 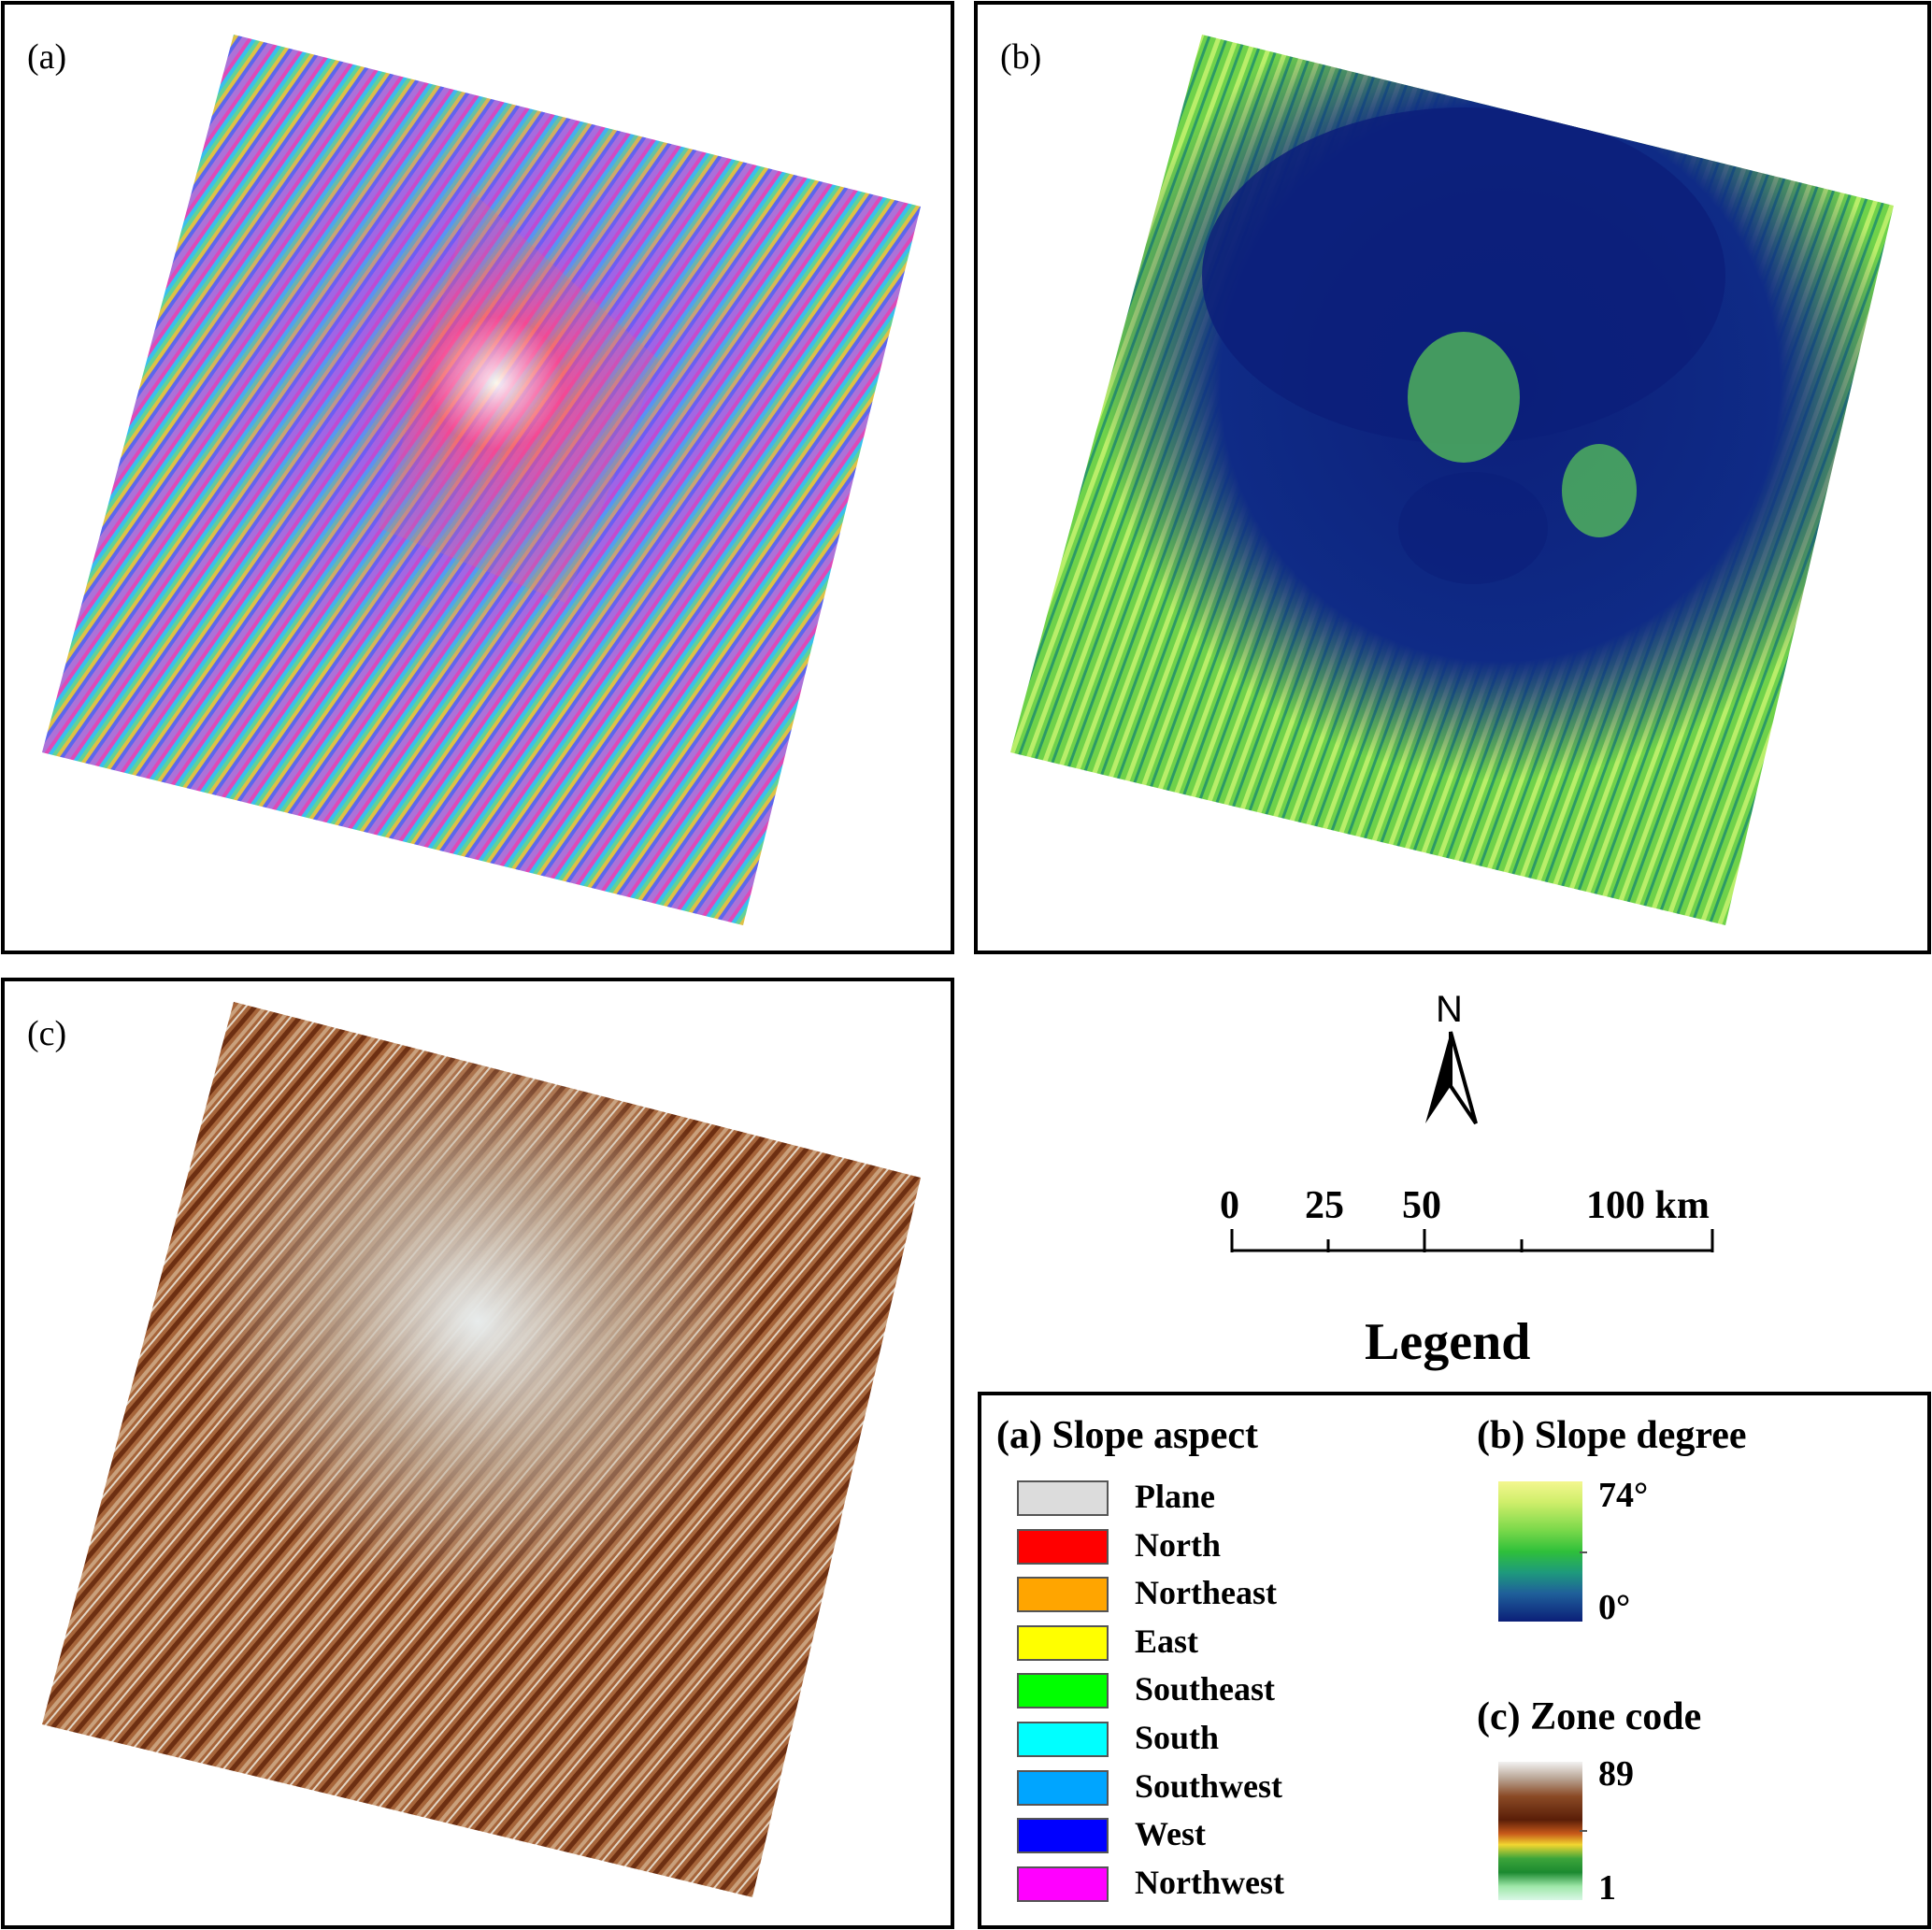 I want to click on aspect-label: Northeast, so click(x=1206, y=1593).